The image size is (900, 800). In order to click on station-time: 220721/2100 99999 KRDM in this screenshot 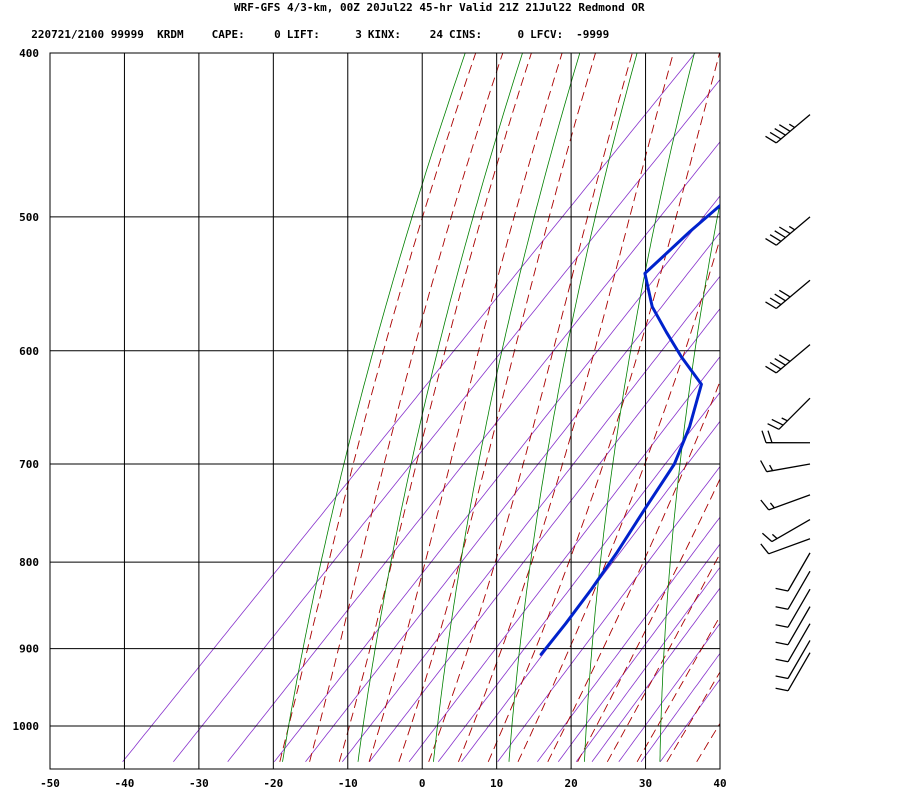, I will do `click(107, 34)`.